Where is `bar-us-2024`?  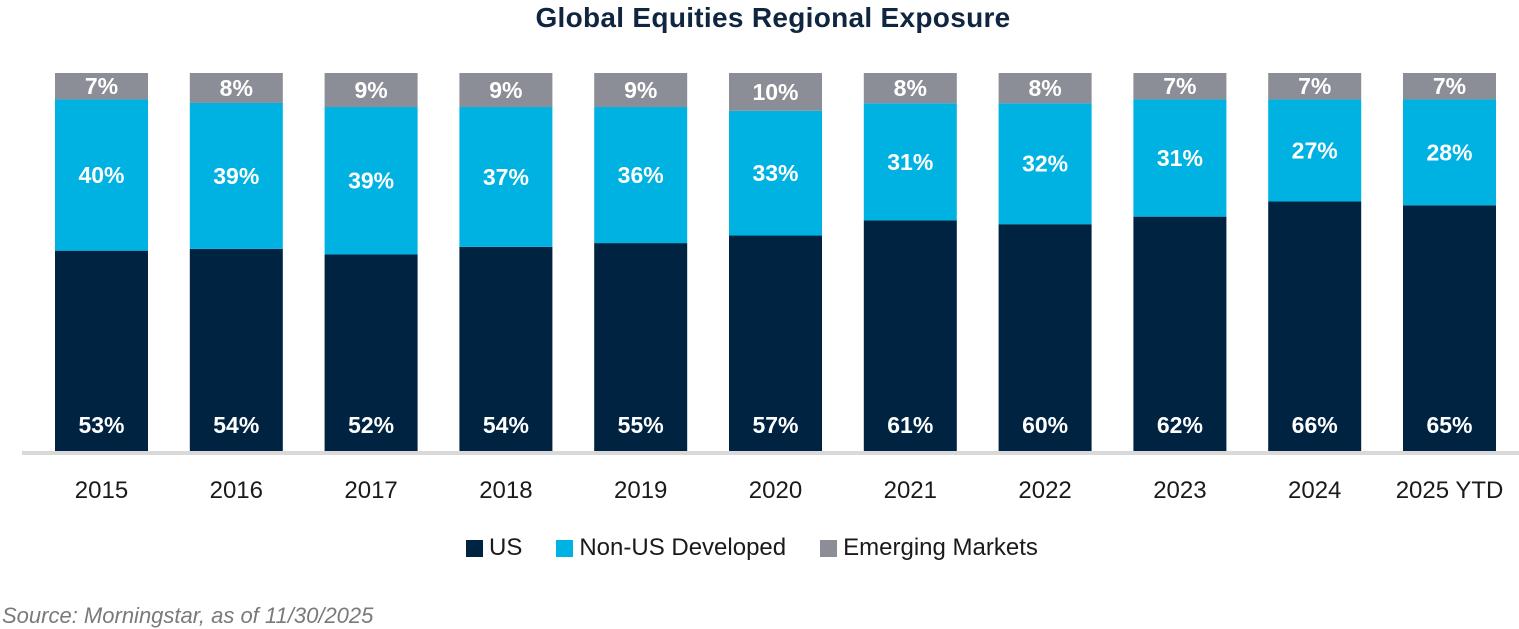
bar-us-2024 is located at coordinates (1315, 326).